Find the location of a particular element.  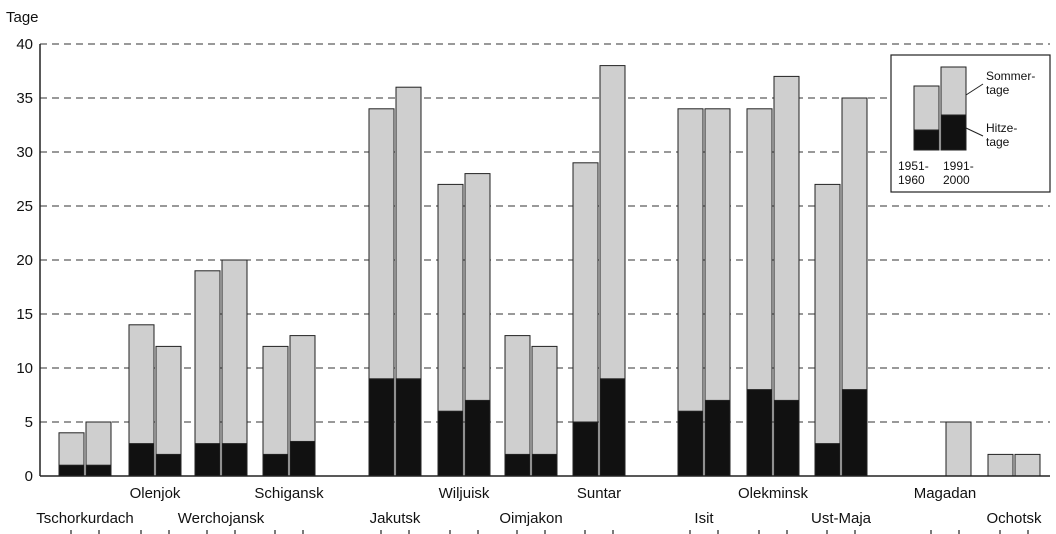

bar-hitzetage-9-p2 is located at coordinates (786, 438).